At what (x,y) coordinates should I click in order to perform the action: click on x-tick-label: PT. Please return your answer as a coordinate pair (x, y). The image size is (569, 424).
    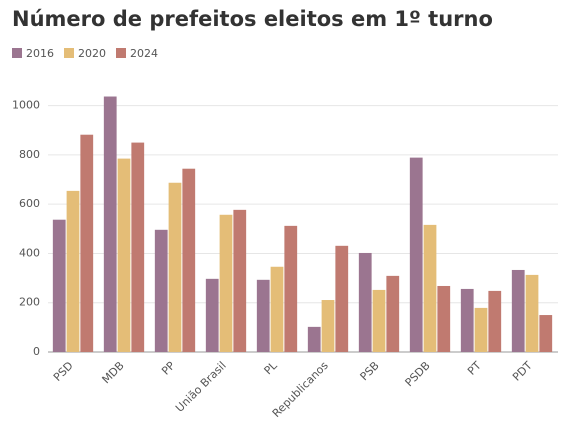
    Looking at the image, I should click on (474, 368).